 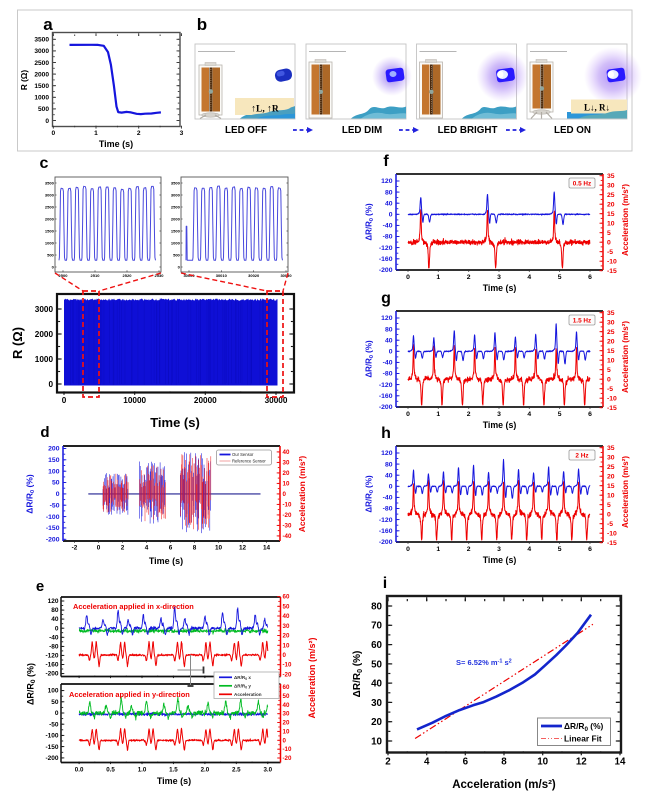 I want to click on svg-text: 80, so click(x=55, y=610).